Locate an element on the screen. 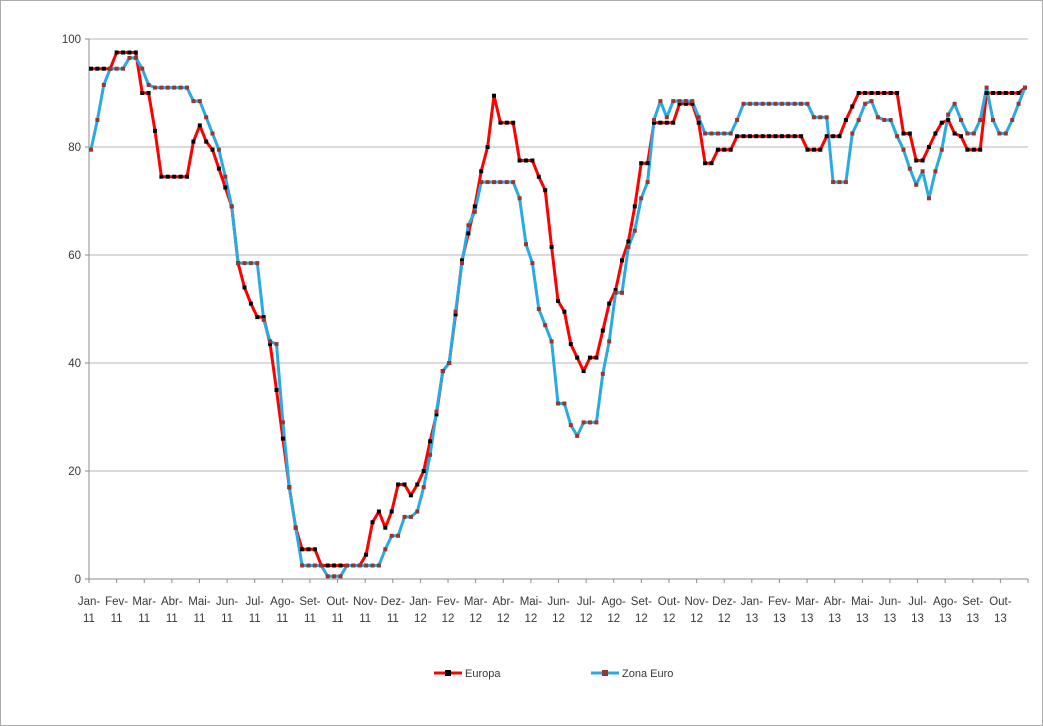 The image size is (1043, 726). y-axis-tick-label: 100 is located at coordinates (71, 40).